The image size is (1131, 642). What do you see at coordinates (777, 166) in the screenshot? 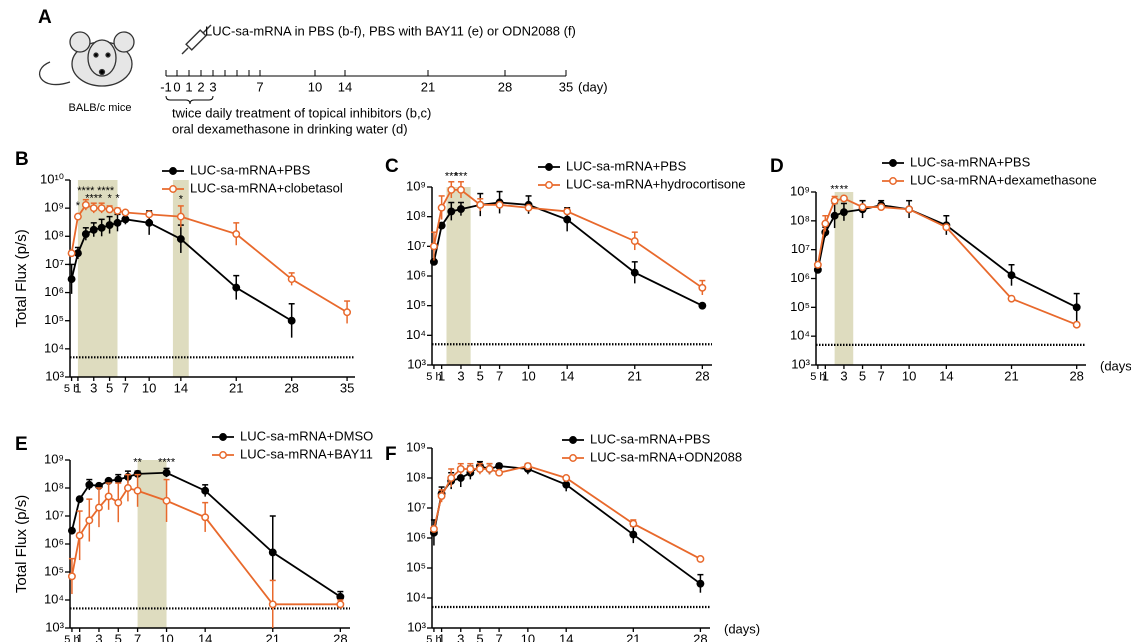
I see `panel-label: D` at bounding box center [777, 166].